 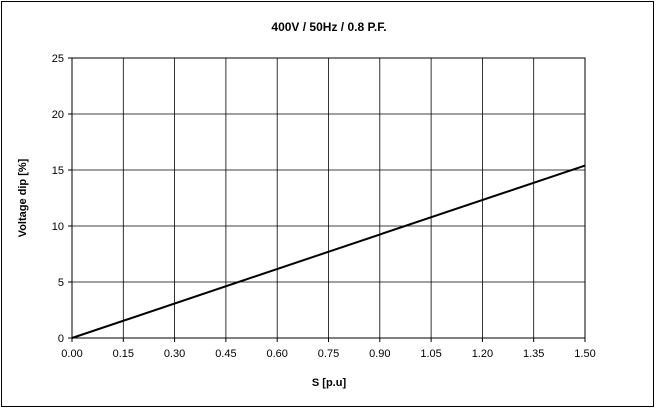 What do you see at coordinates (584, 354) in the screenshot?
I see `x-tick-label: 1.50` at bounding box center [584, 354].